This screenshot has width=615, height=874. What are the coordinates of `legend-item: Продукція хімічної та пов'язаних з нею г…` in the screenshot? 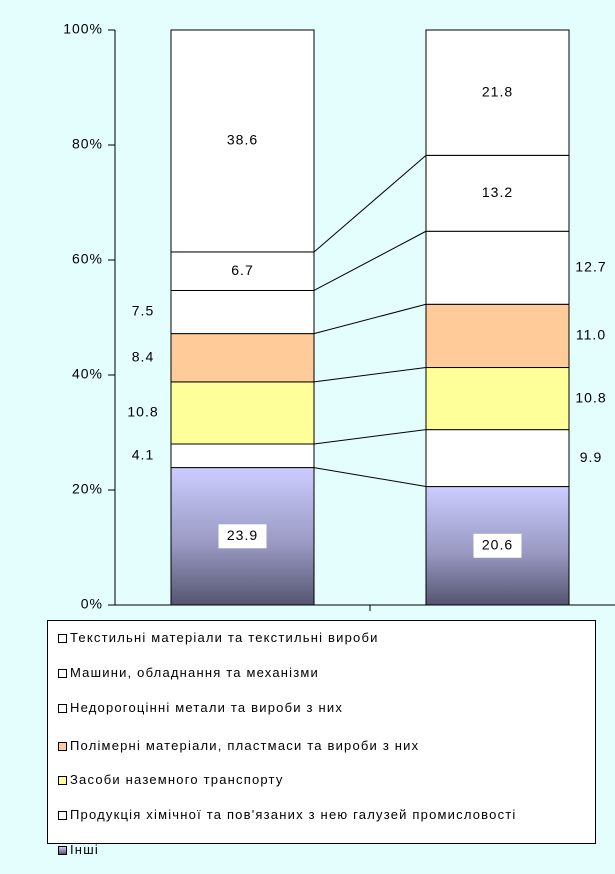 It's located at (298, 814).